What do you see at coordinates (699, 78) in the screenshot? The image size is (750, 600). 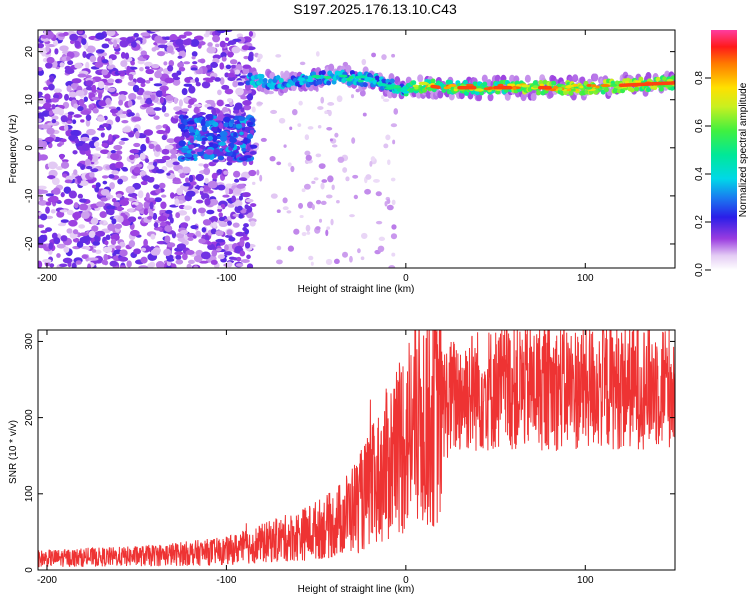 I see `colorbar-tick-label: 0.8` at bounding box center [699, 78].